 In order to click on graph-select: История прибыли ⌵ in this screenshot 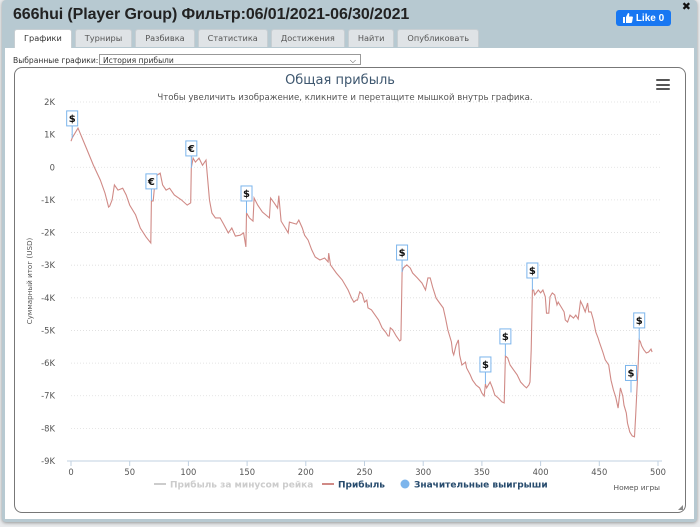, I will do `click(230, 59)`.